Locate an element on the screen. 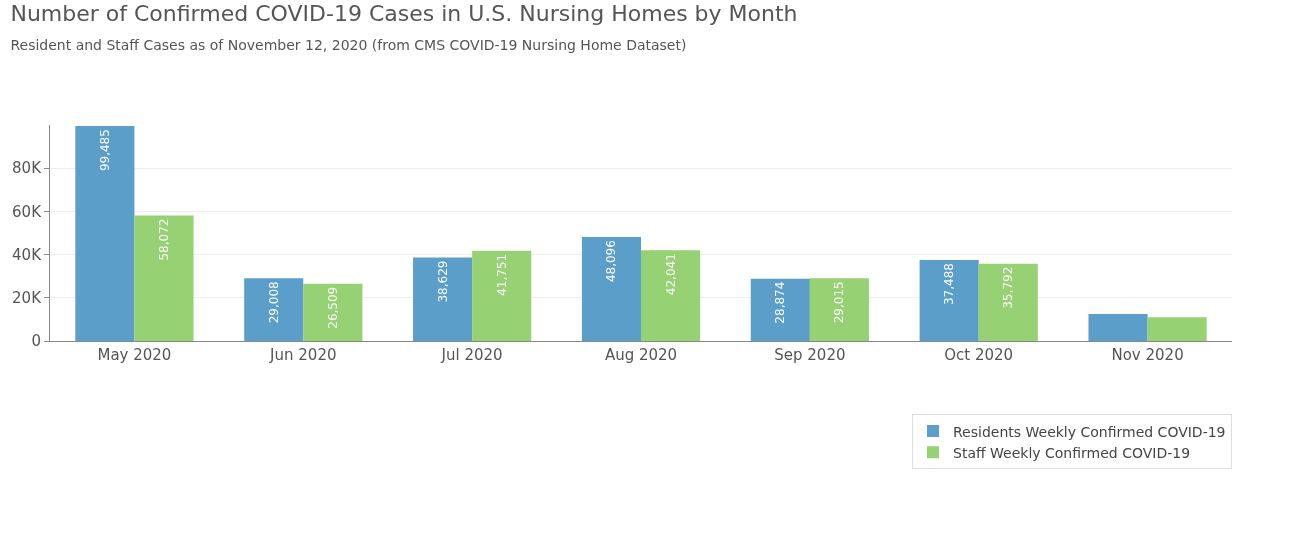 Image resolution: width=1304 pixels, height=535 pixels. data-label: 35,792 is located at coordinates (1008, 287).